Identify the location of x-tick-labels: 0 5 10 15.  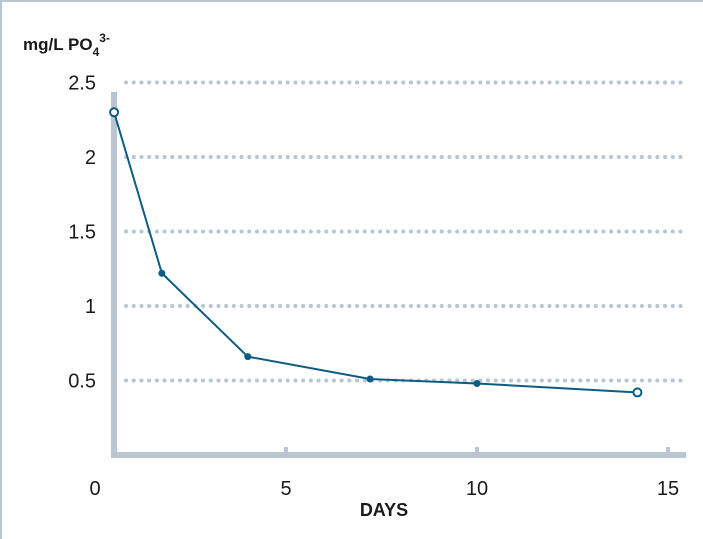
(384, 489).